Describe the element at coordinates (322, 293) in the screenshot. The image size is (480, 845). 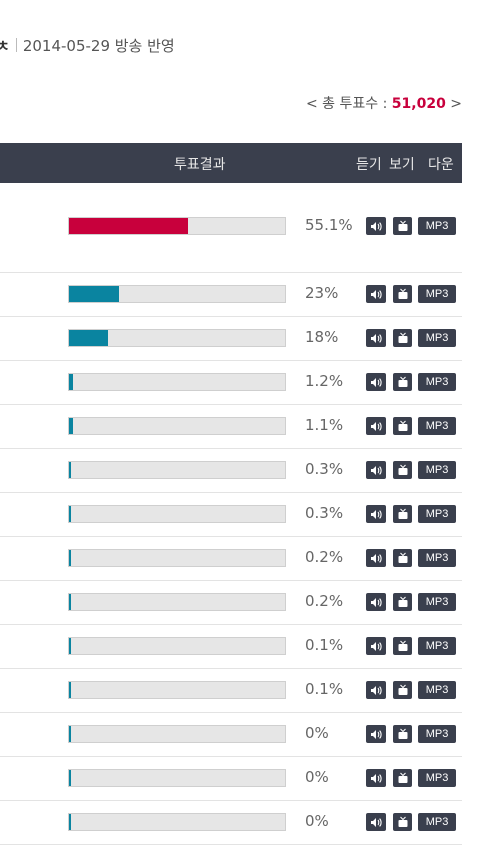
I see `vote-percent: 23%` at that location.